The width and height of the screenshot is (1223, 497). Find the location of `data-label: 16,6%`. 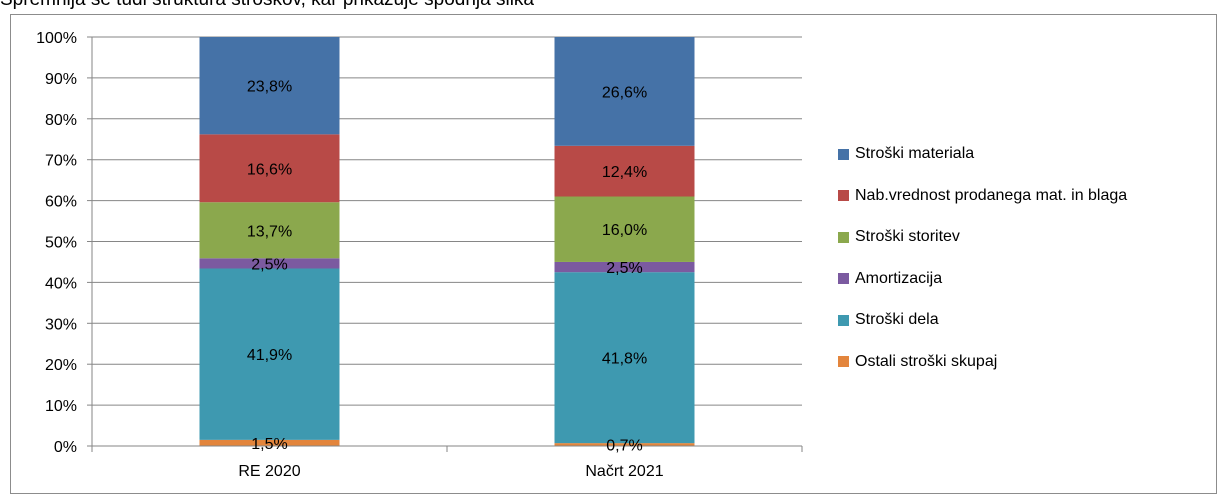

data-label: 16,6% is located at coordinates (269, 169).